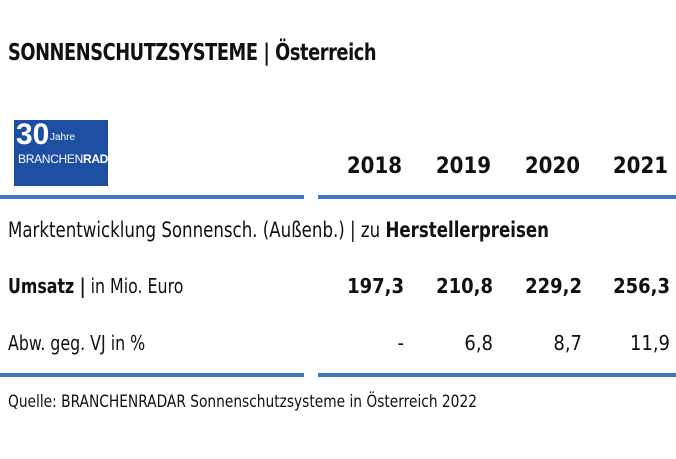  Describe the element at coordinates (478, 343) in the screenshot. I see `table-cell: 6,8` at that location.